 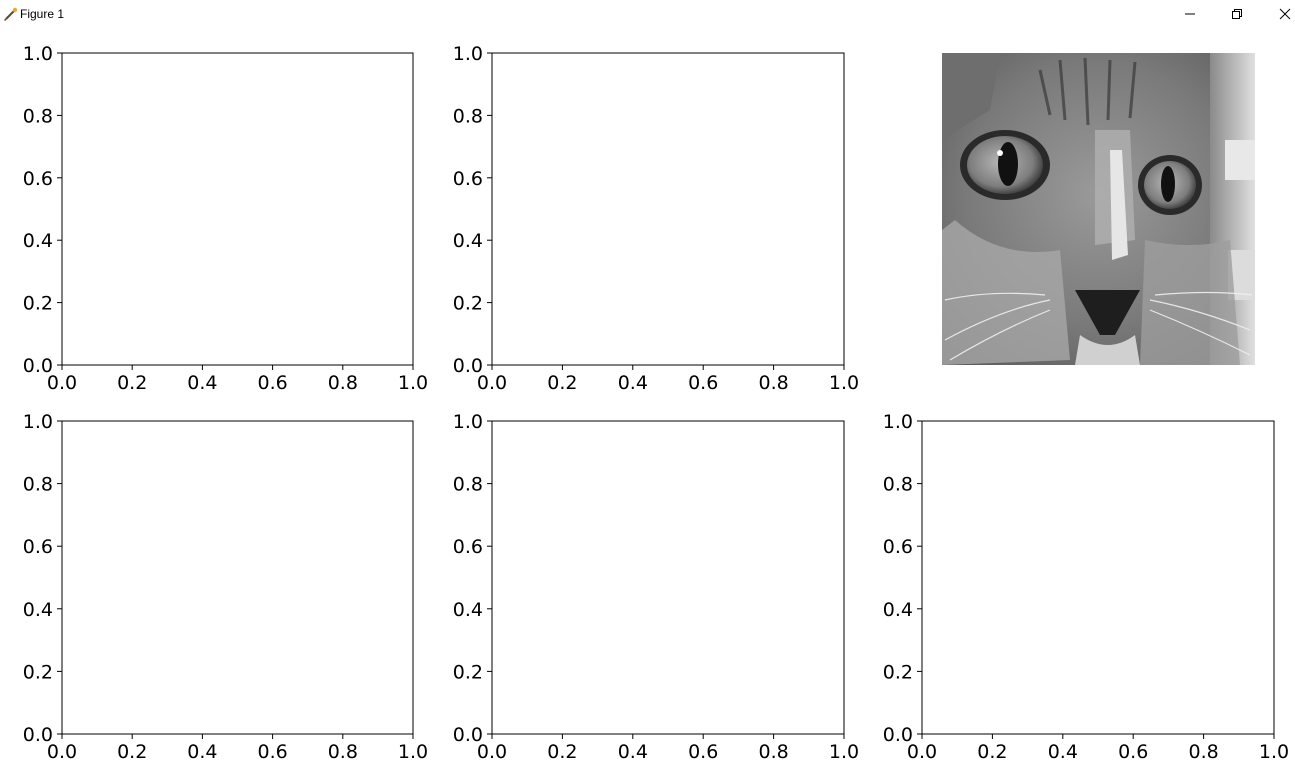 I want to click on restore-button, so click(x=1237, y=14).